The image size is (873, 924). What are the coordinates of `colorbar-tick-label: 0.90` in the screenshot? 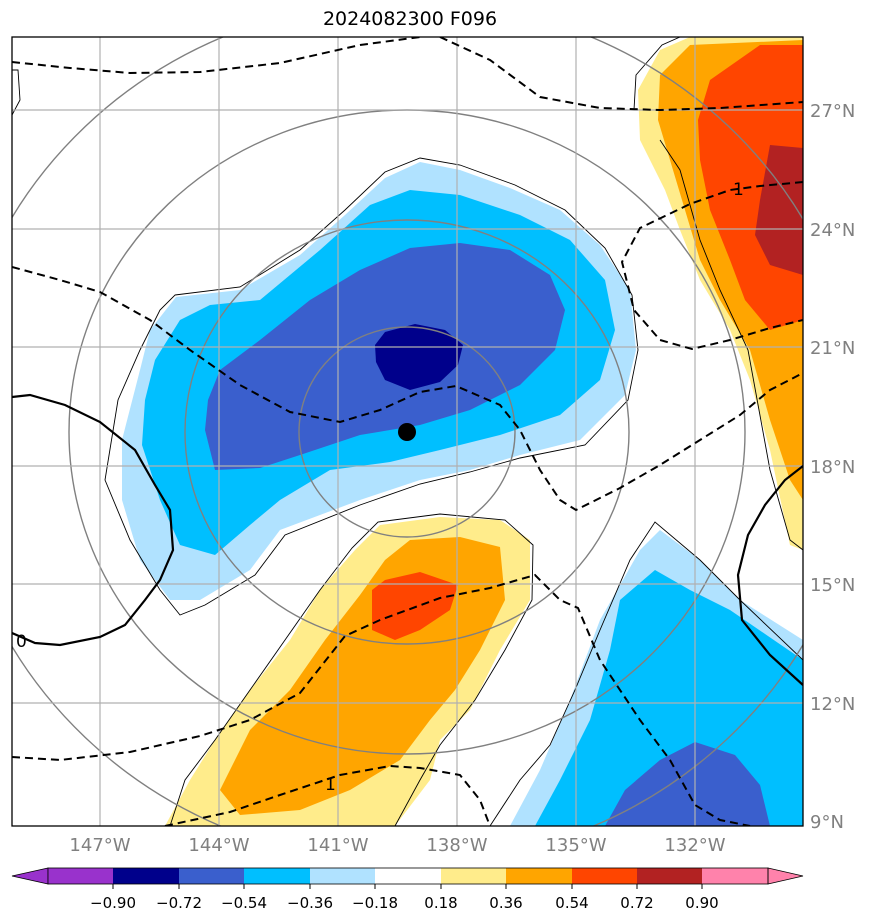 It's located at (701, 903).